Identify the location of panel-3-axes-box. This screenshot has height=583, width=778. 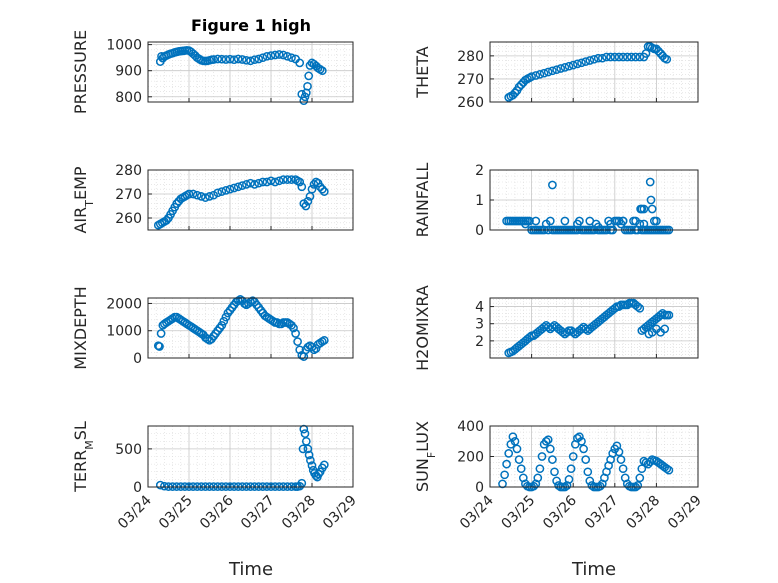
(250, 200).